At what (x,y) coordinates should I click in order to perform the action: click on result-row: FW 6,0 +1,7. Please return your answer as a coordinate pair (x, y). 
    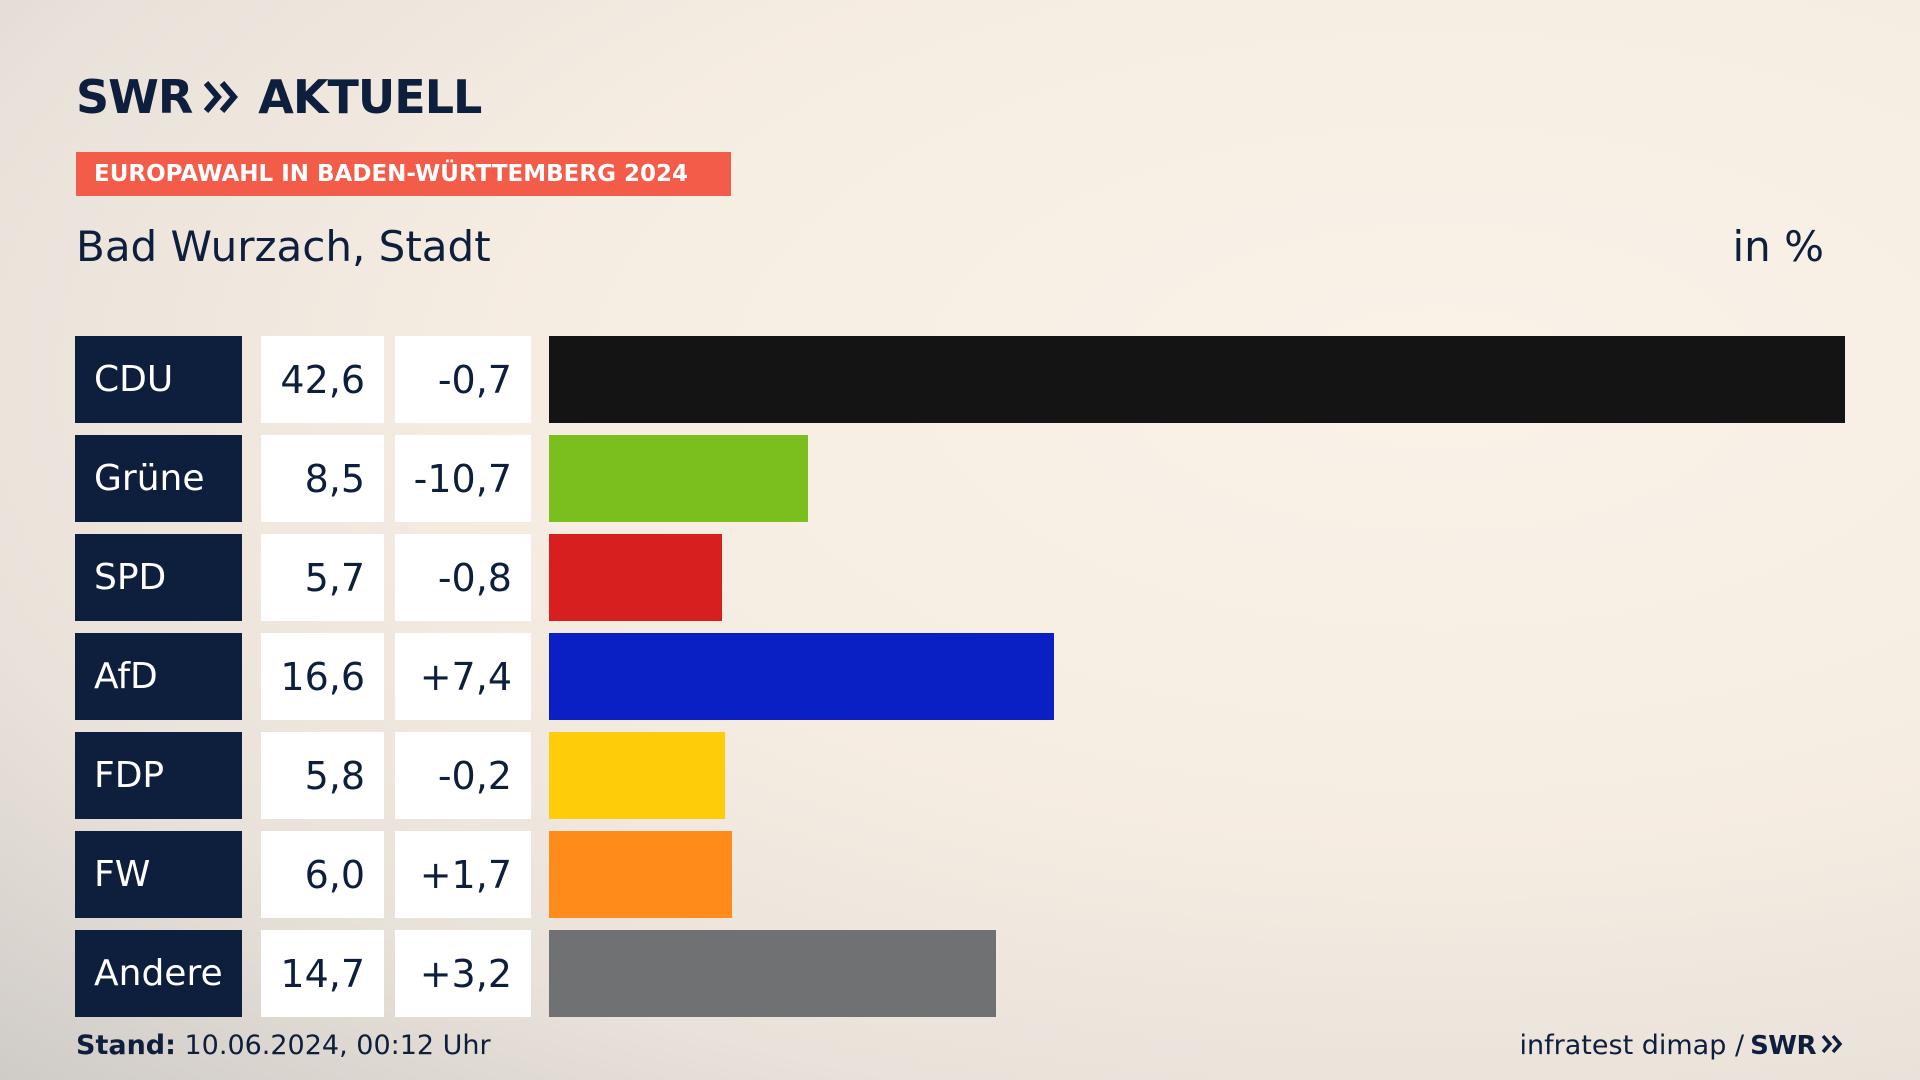
    Looking at the image, I should click on (960, 874).